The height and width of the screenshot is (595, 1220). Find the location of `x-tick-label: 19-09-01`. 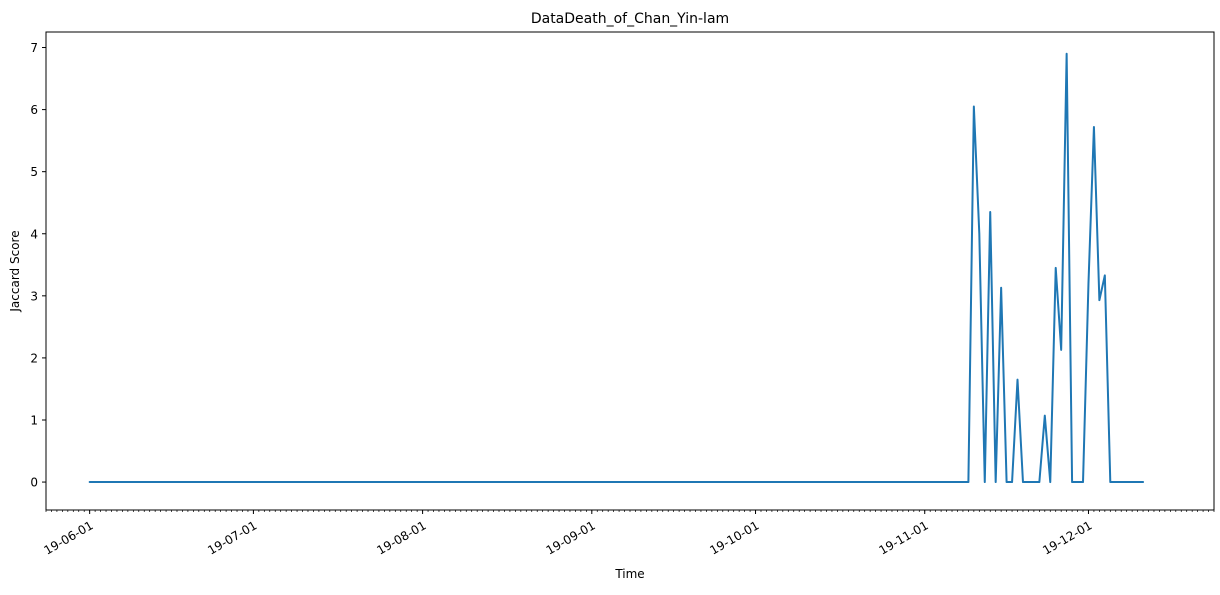

x-tick-label: 19-09-01 is located at coordinates (571, 537).